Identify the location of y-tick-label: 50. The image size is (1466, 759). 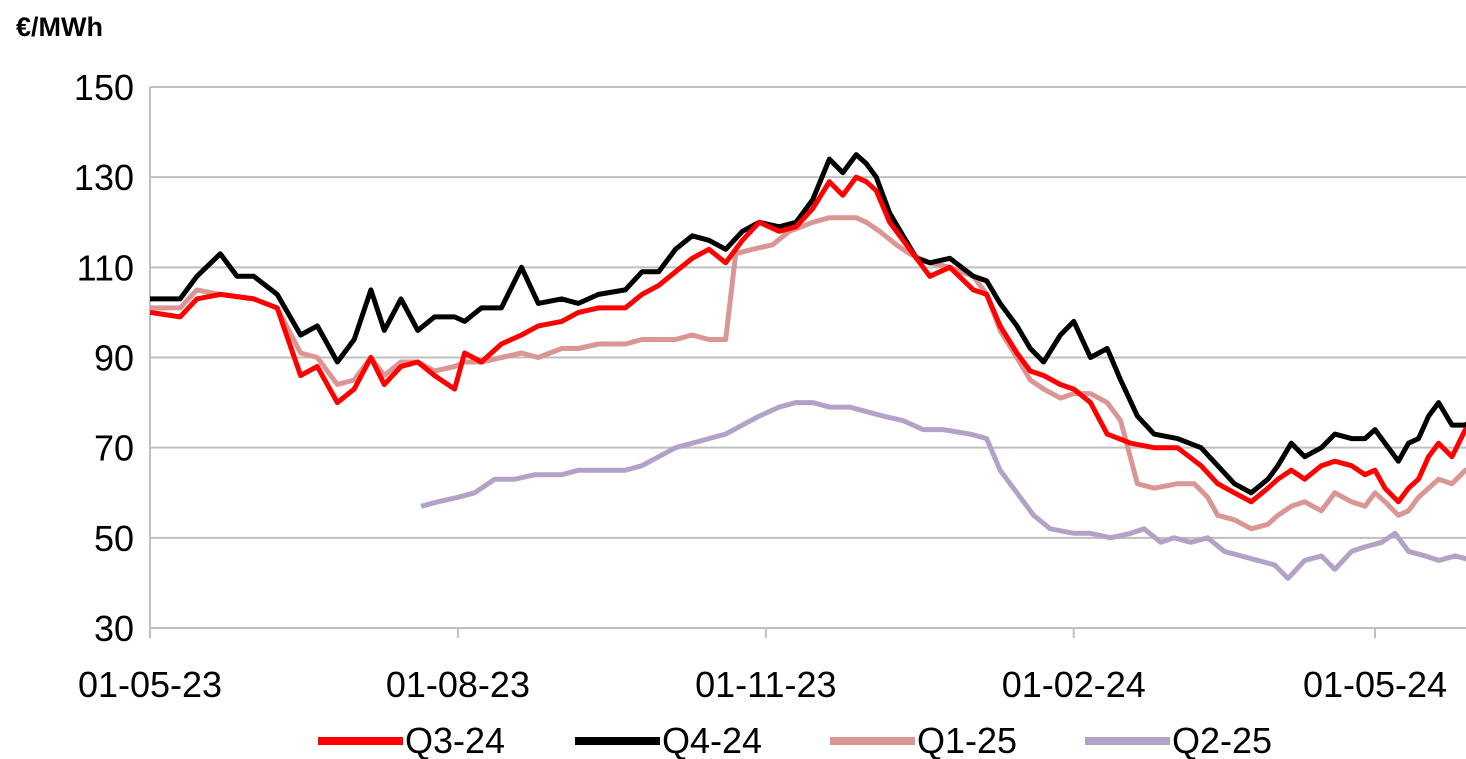
(114, 538).